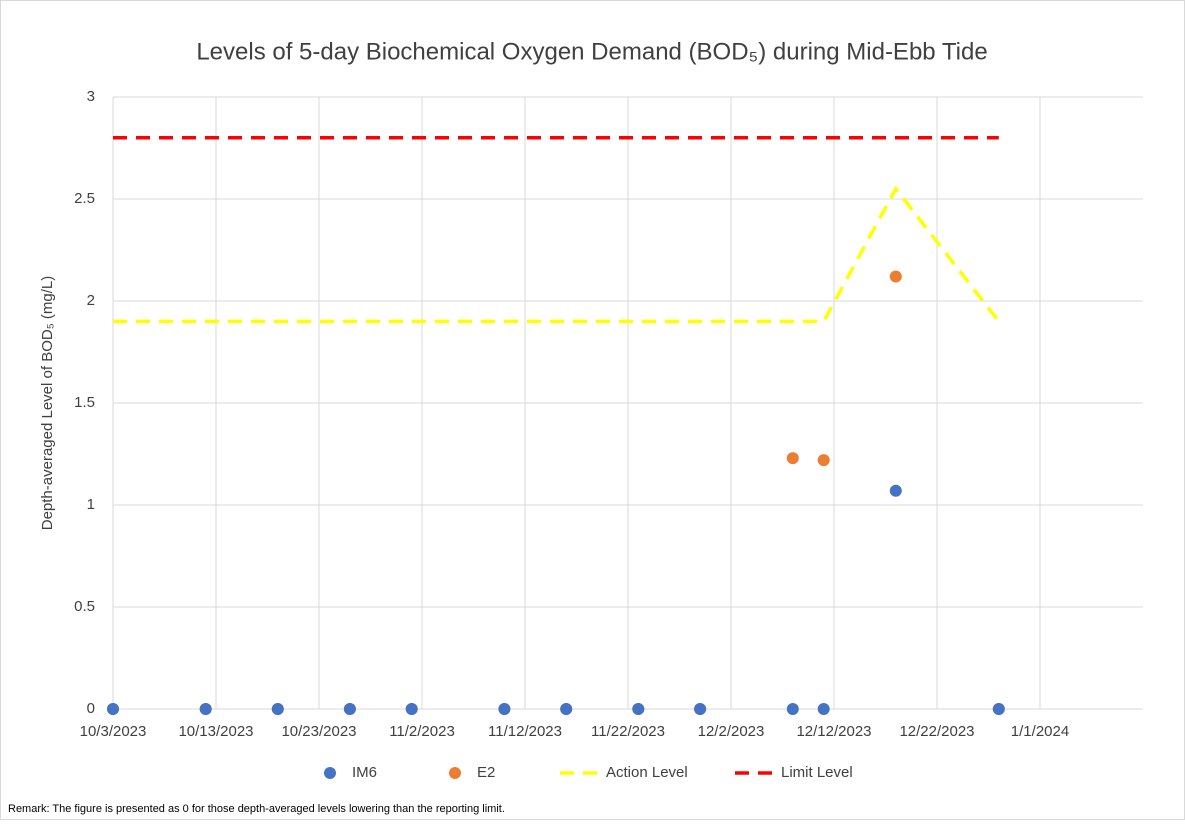 Image resolution: width=1185 pixels, height=825 pixels. What do you see at coordinates (1040, 731) in the screenshot?
I see `x-tick-label: 1/1/2024` at bounding box center [1040, 731].